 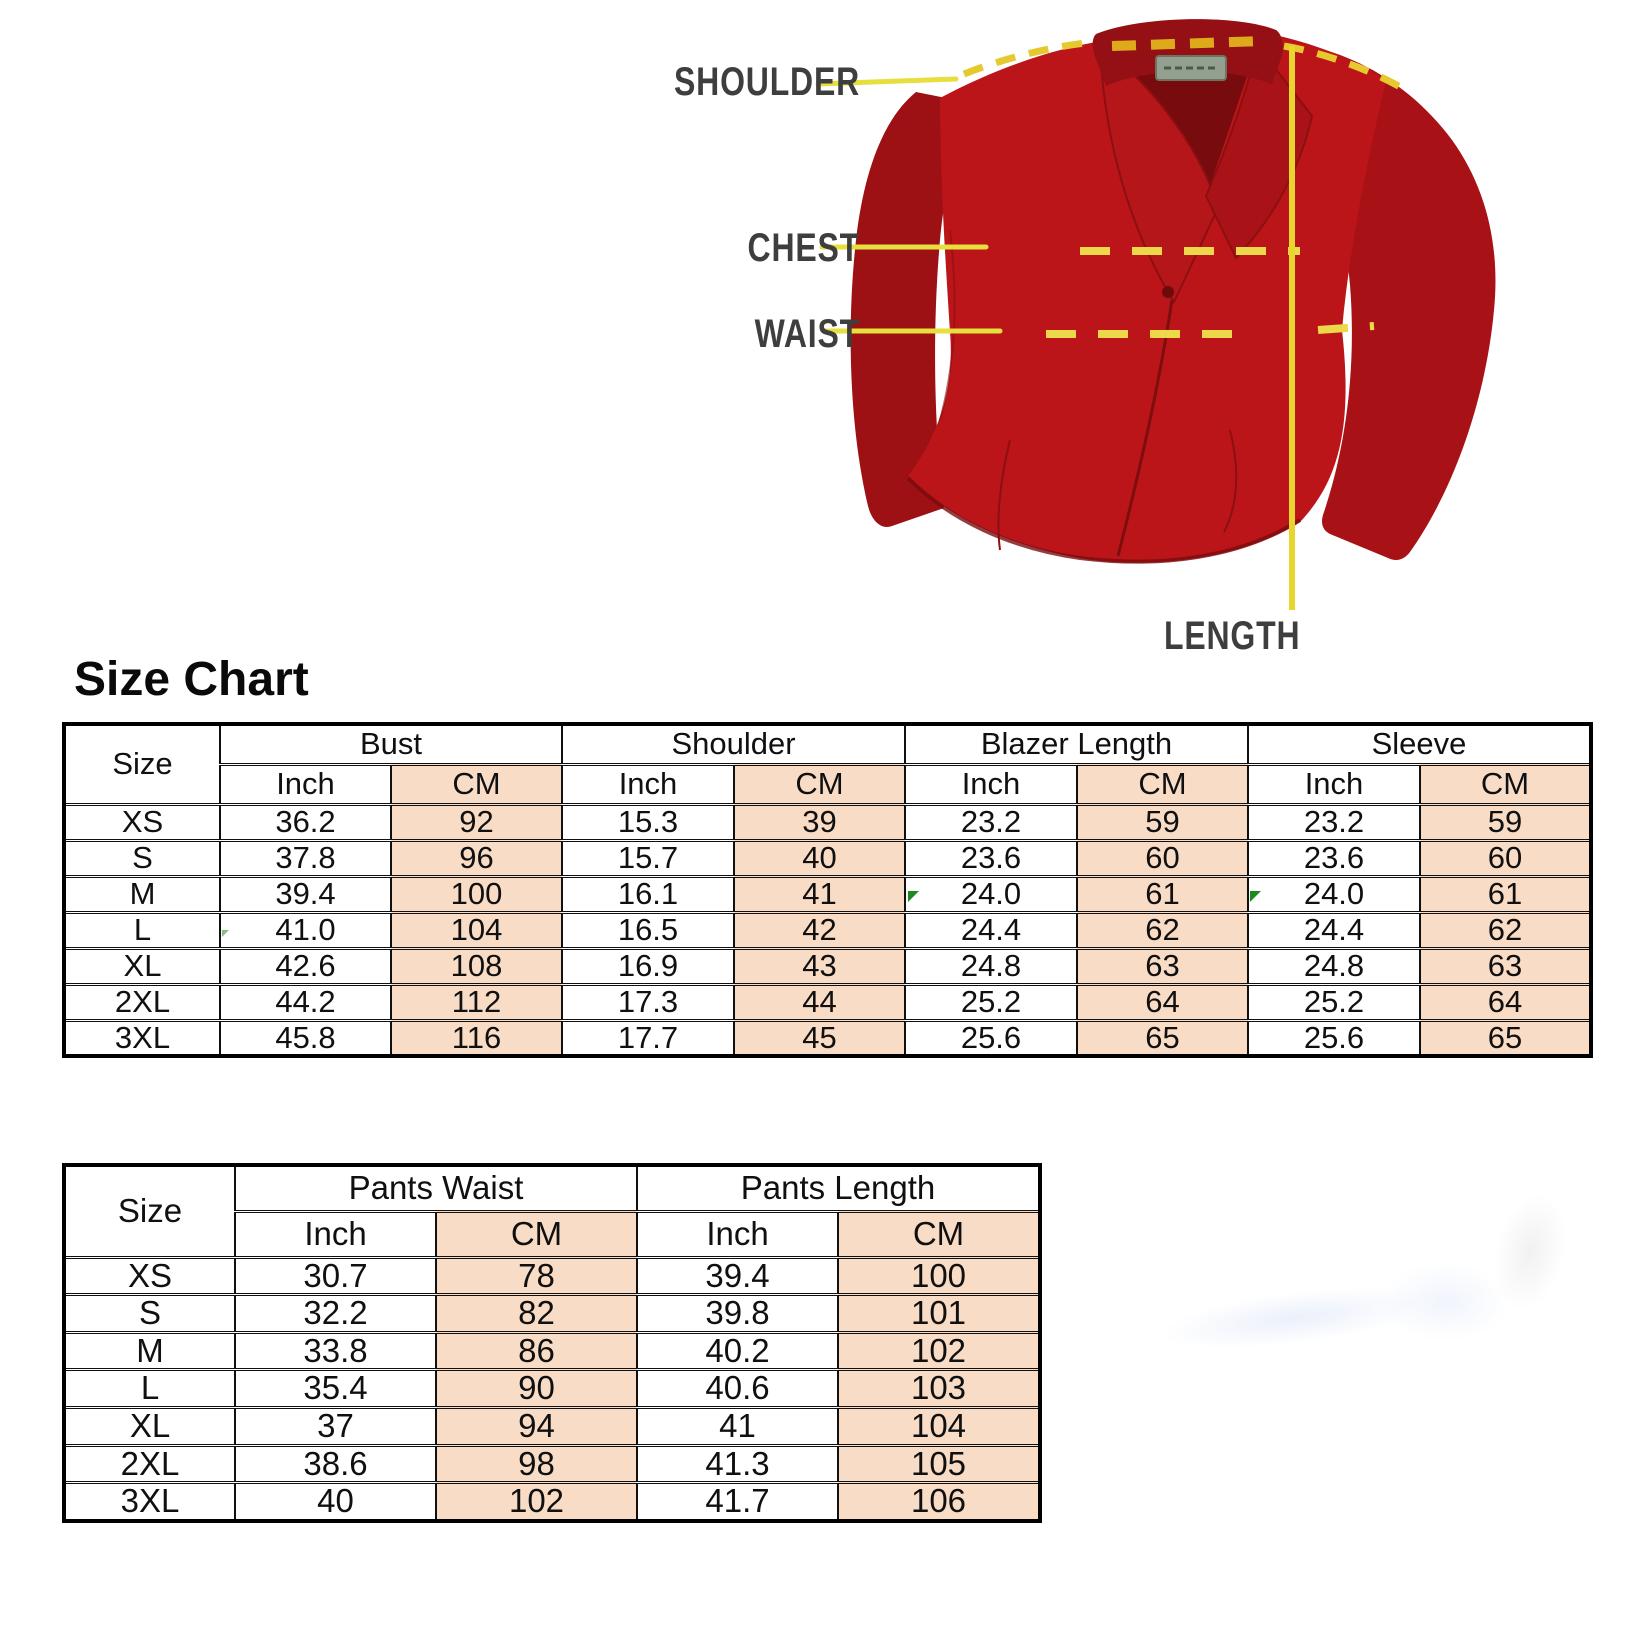 What do you see at coordinates (819, 822) in the screenshot?
I see `cm-value-cell: 39` at bounding box center [819, 822].